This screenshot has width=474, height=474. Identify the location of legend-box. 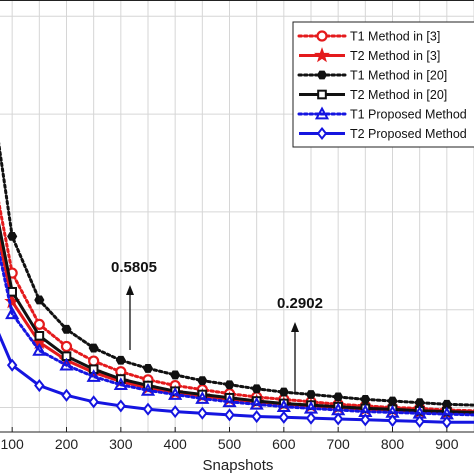
(383, 84).